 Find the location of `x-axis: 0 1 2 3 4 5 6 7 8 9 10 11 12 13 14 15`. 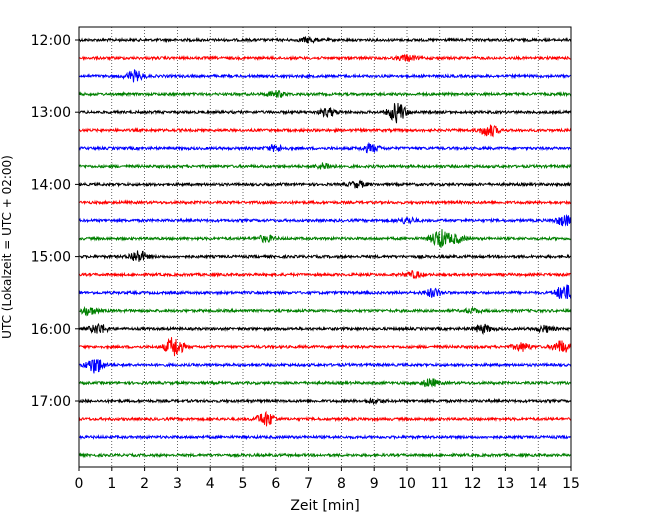

x-axis: 0 1 2 3 4 5 6 7 8 9 10 11 12 13 14 15 is located at coordinates (327, 479).